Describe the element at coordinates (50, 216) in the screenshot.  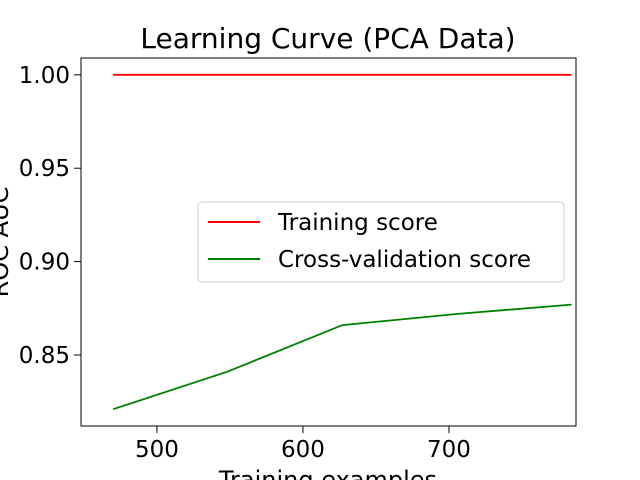
I see `y-axis-ticks: 0.85 0.90 0.95 1.00` at that location.